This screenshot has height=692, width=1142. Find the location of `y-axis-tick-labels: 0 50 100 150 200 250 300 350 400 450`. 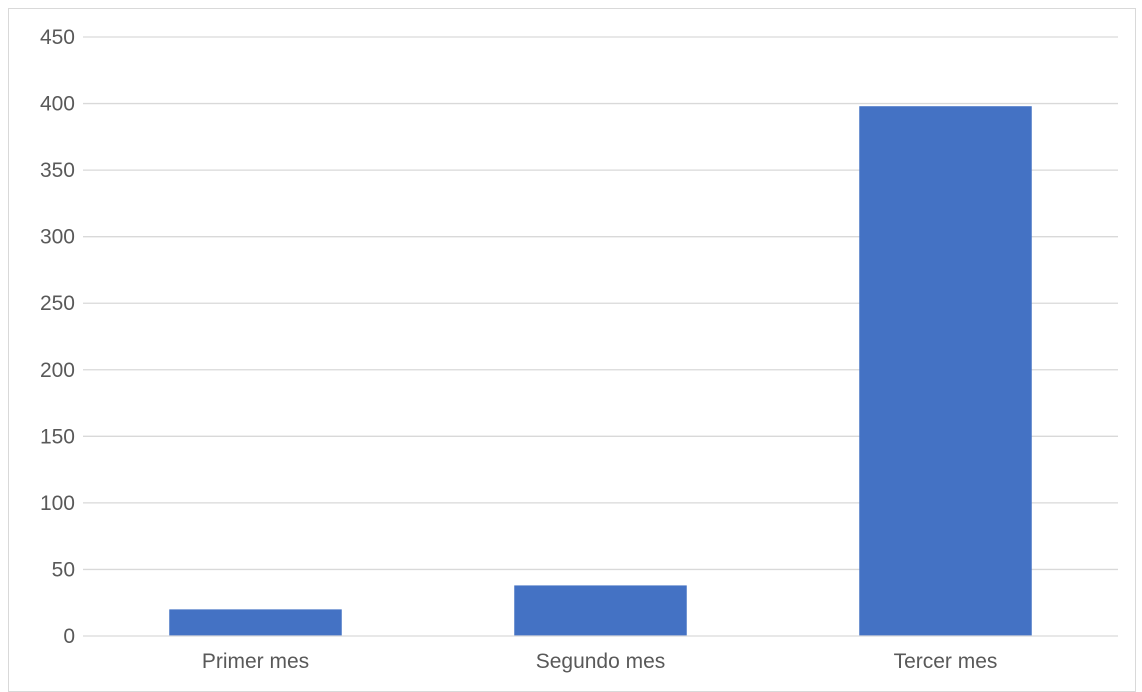

y-axis-tick-labels: 0 50 100 150 200 250 300 350 400 450 is located at coordinates (57, 337).